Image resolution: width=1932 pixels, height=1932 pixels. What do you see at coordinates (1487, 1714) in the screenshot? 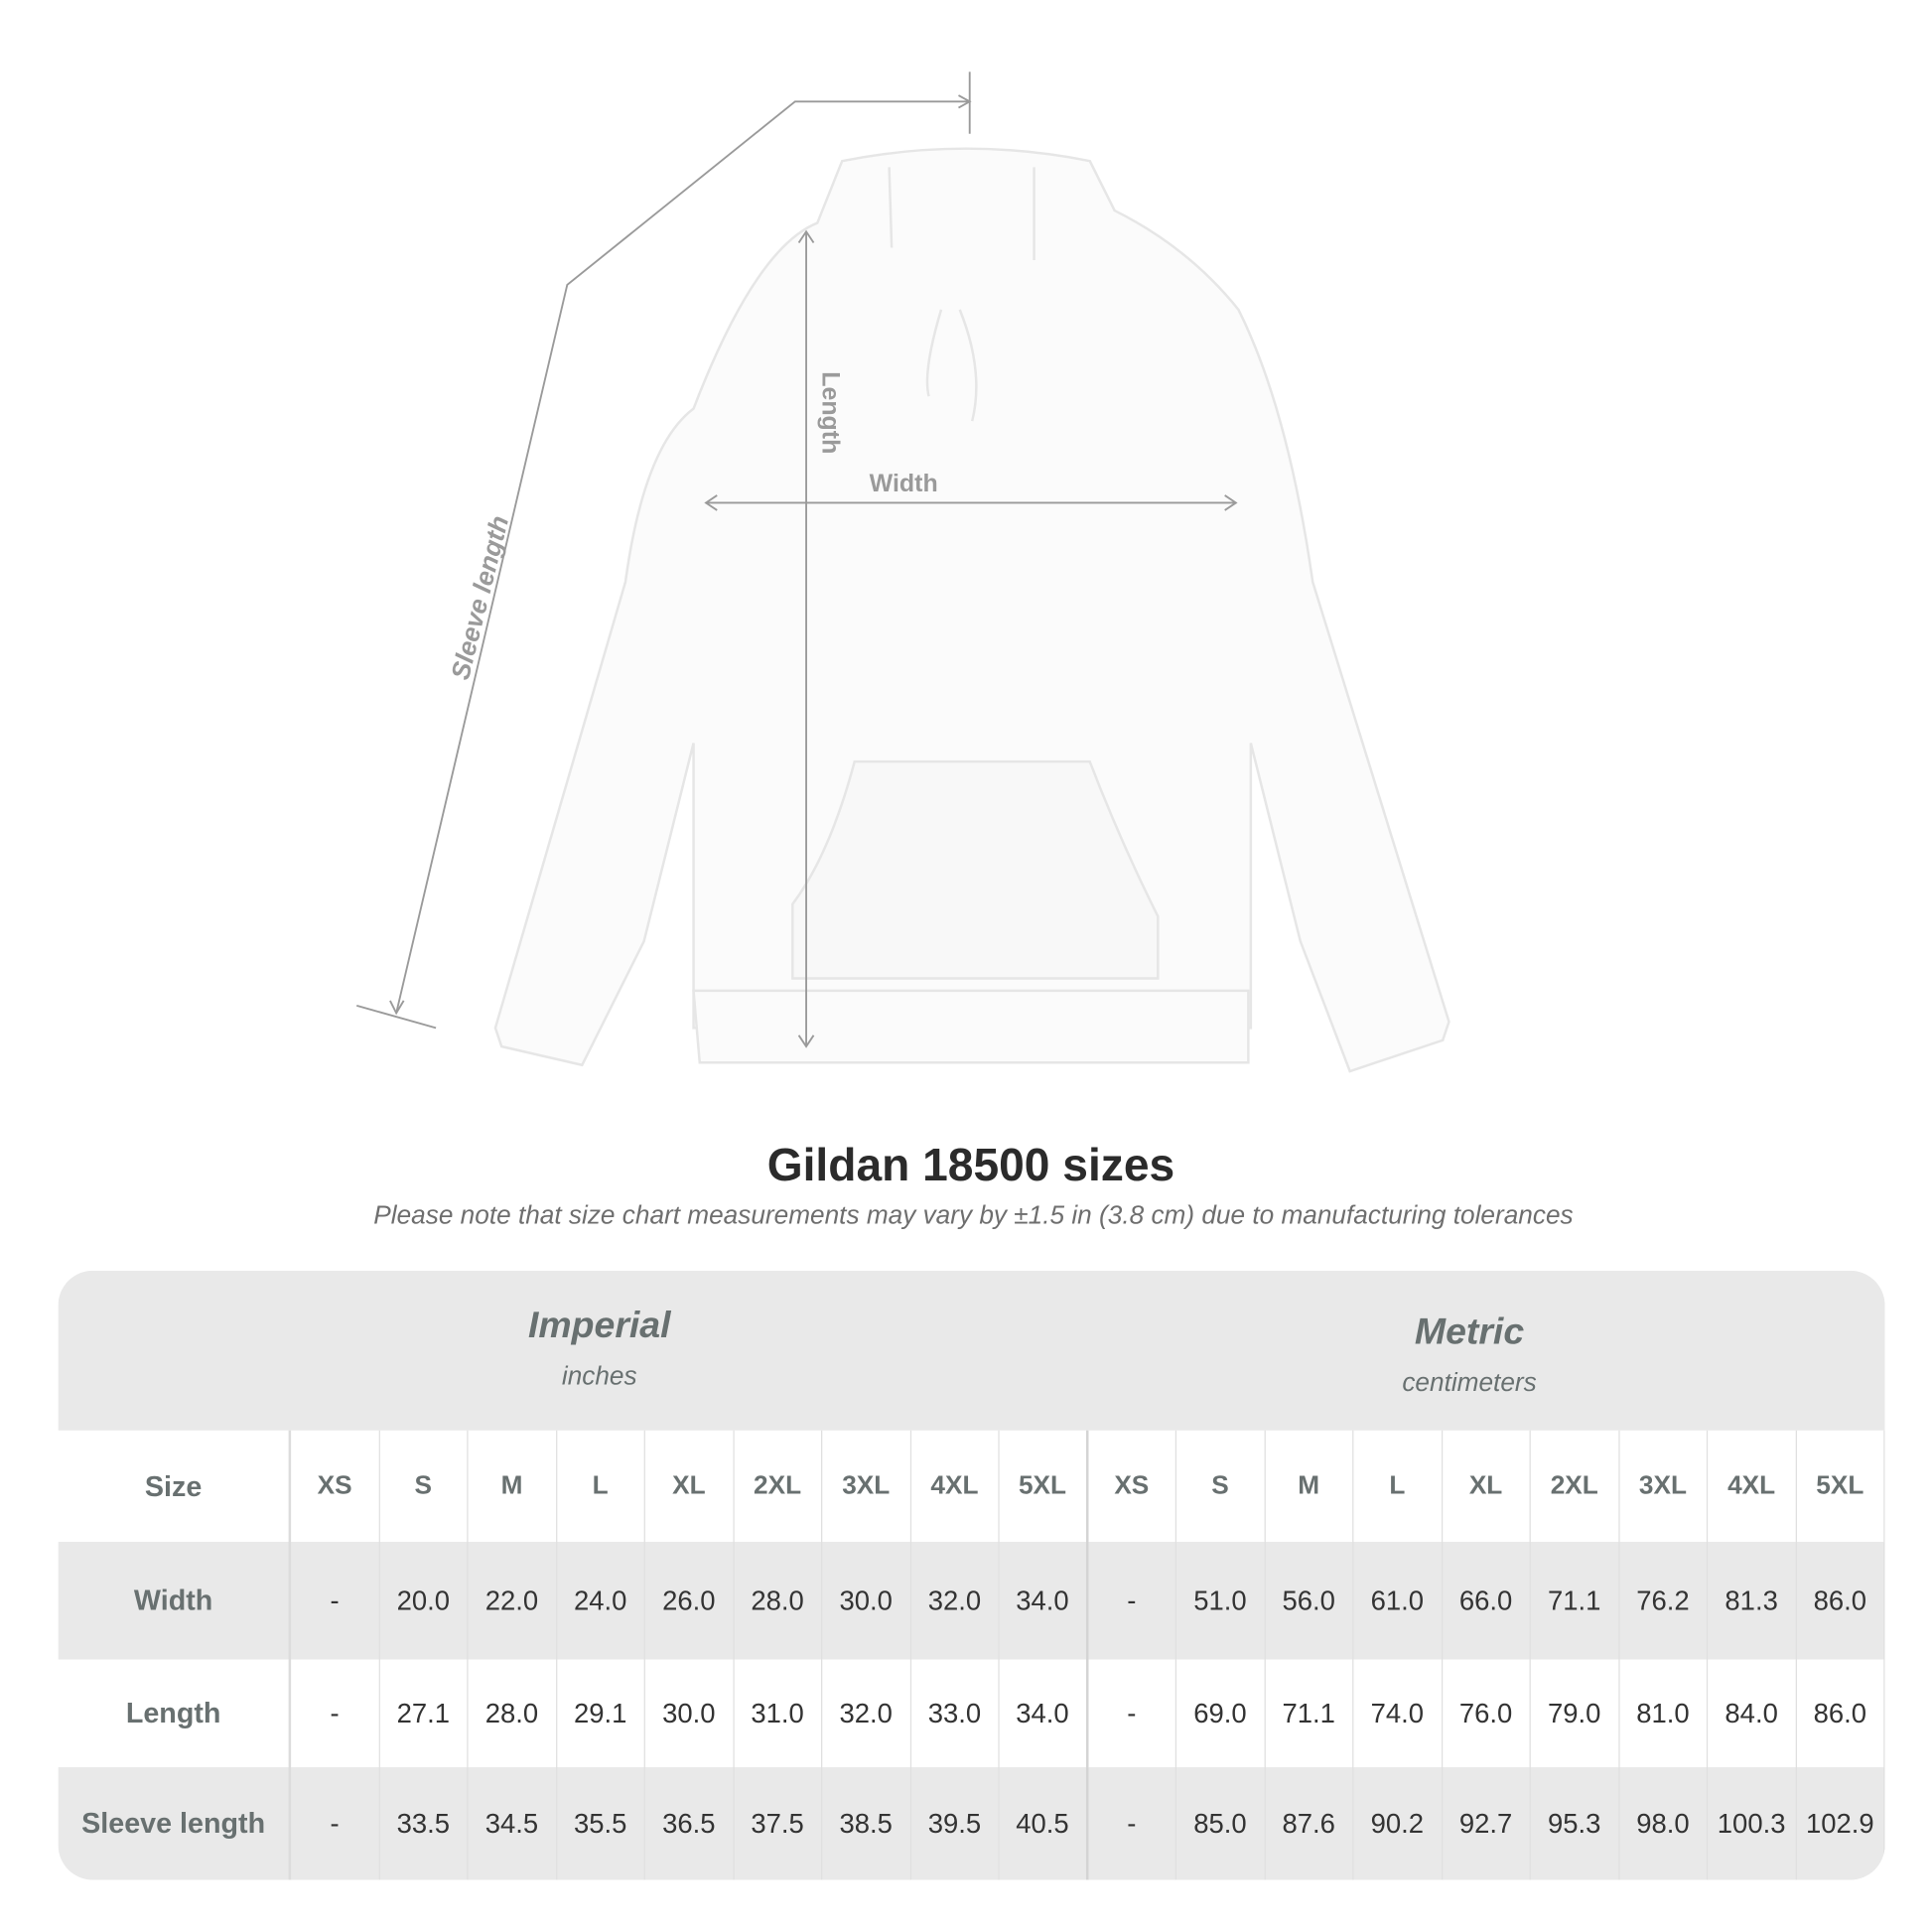
I see `table-cell: 76.0` at bounding box center [1487, 1714].